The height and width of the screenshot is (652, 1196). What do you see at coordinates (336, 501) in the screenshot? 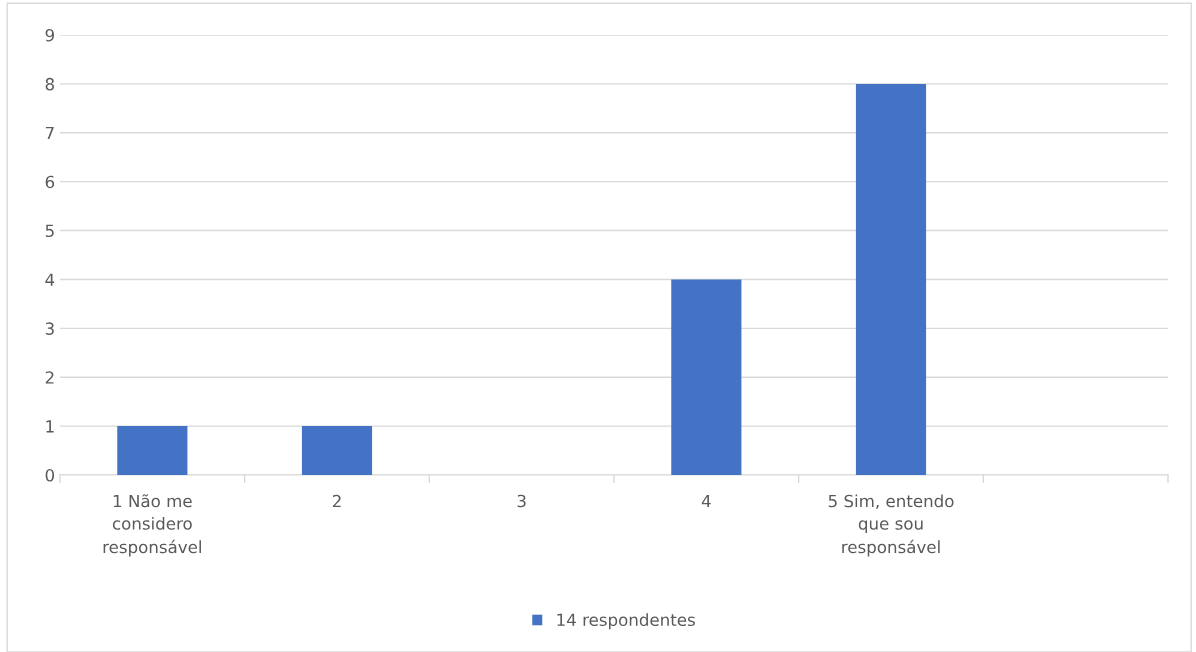
I see `x-tick-label: 2` at bounding box center [336, 501].